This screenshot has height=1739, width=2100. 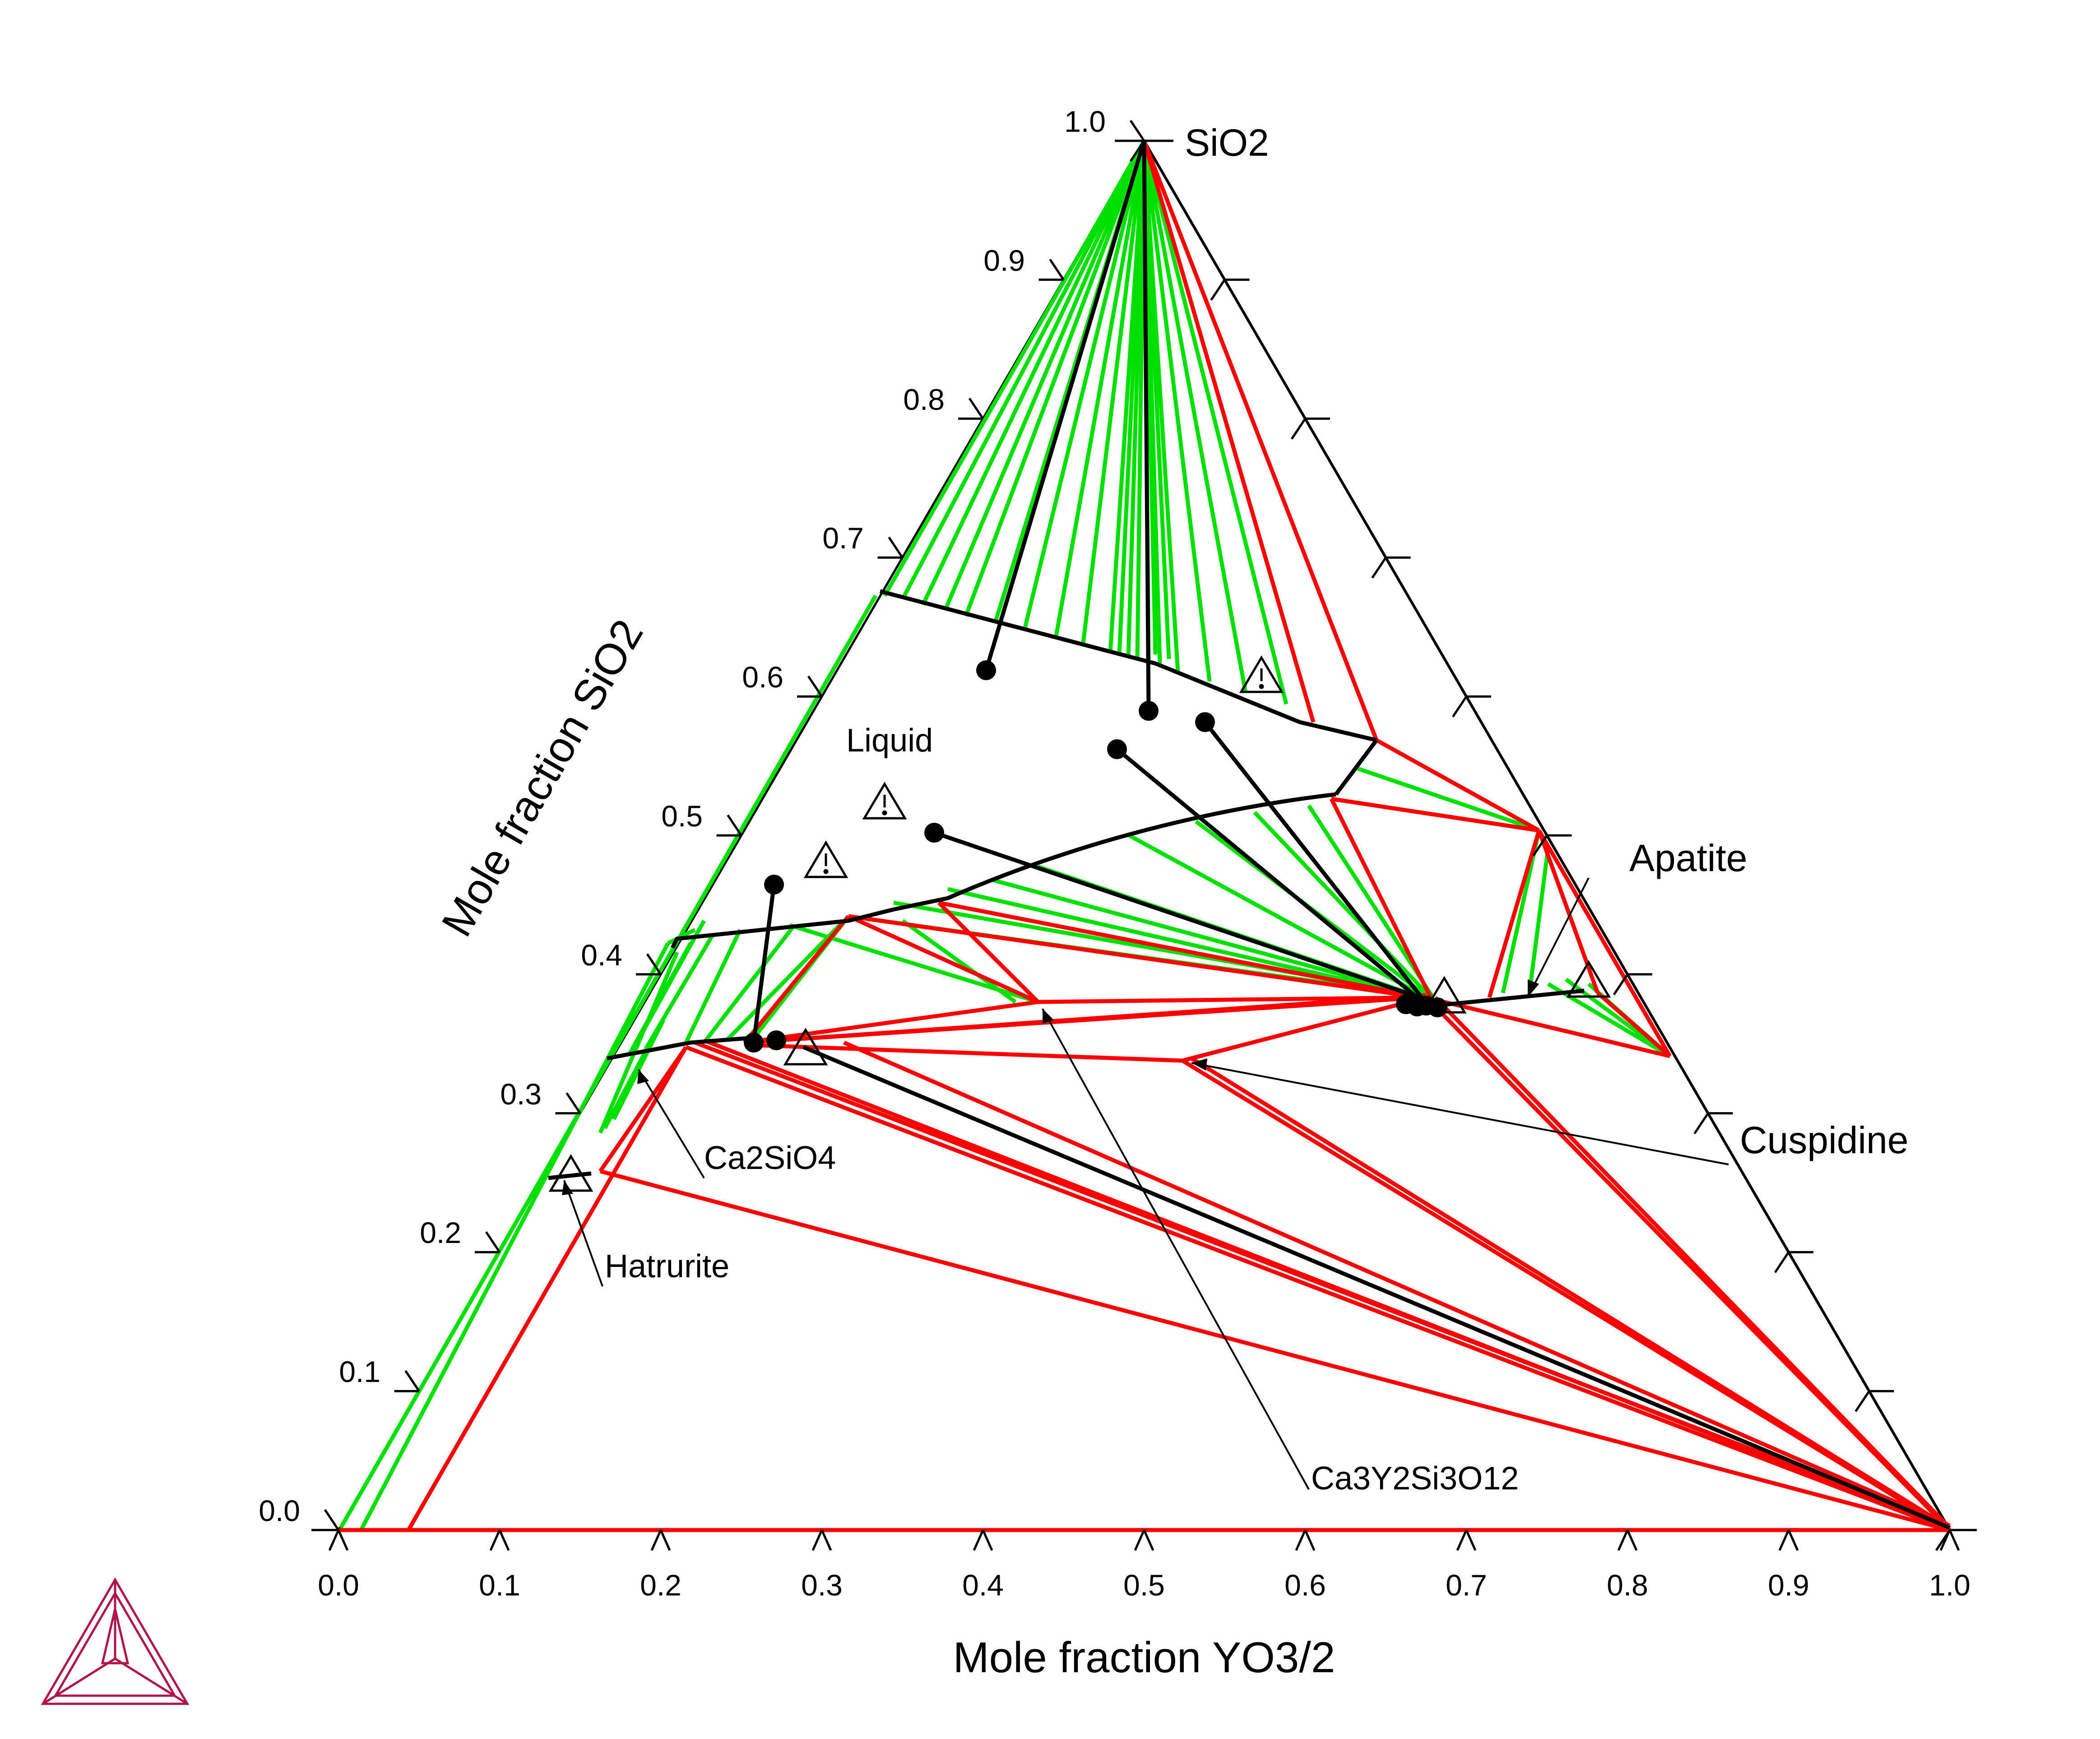 I want to click on ca2sio4-label: Ca2SiO4, so click(x=770, y=1158).